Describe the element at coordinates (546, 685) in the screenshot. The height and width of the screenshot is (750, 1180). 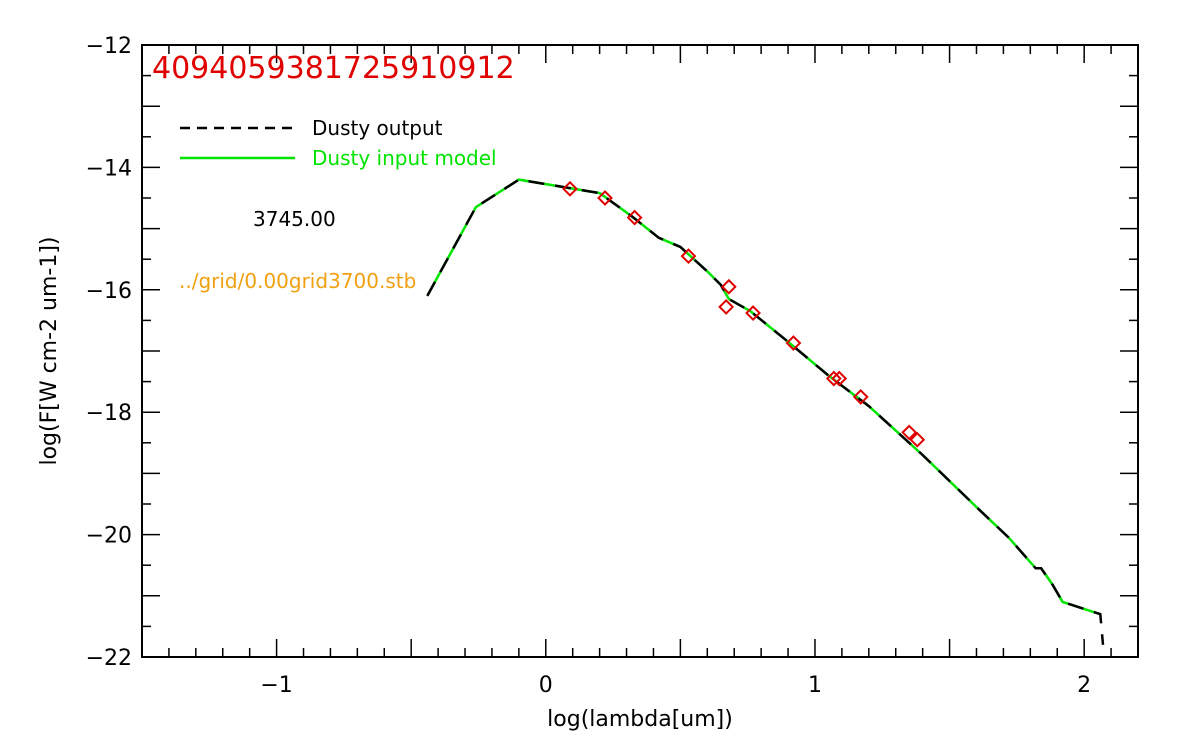
I see `x-tick-label: 0` at that location.